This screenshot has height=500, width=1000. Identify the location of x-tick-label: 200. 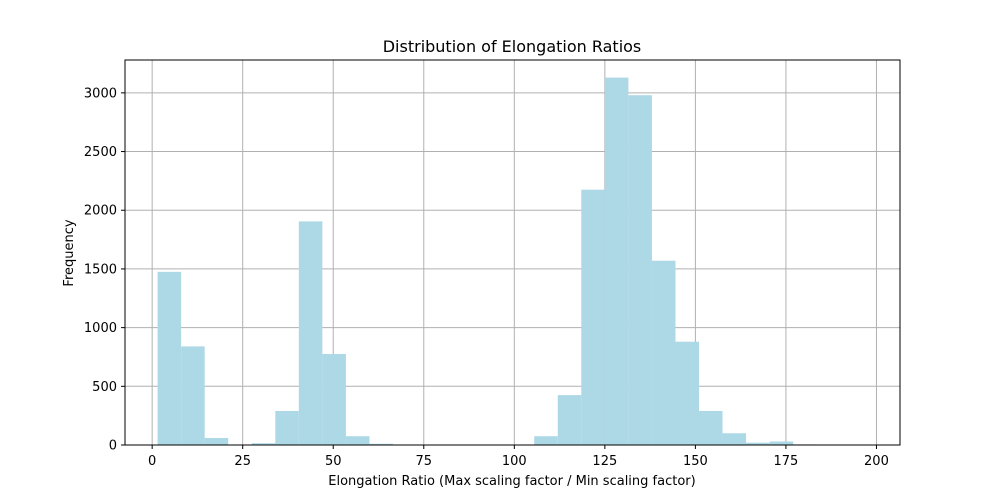
(876, 461).